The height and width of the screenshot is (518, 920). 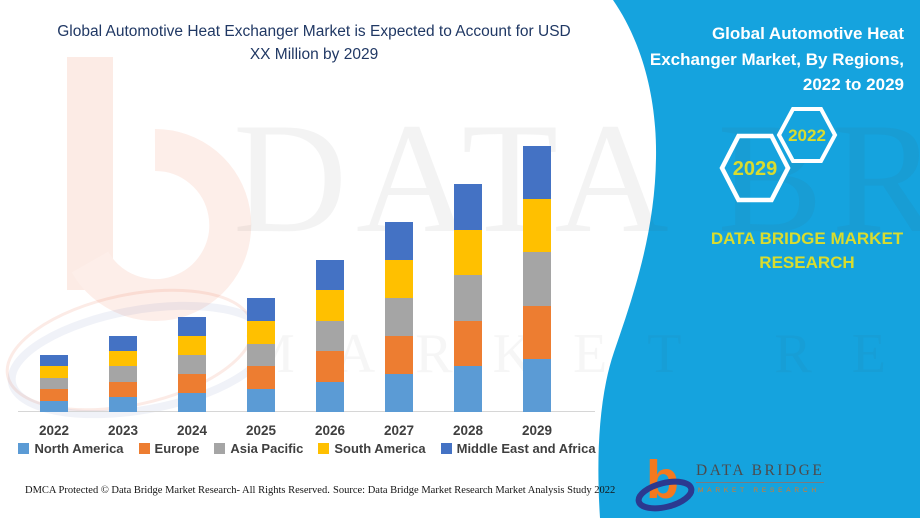 What do you see at coordinates (537, 332) in the screenshot?
I see `bar-segment-2029-europe` at bounding box center [537, 332].